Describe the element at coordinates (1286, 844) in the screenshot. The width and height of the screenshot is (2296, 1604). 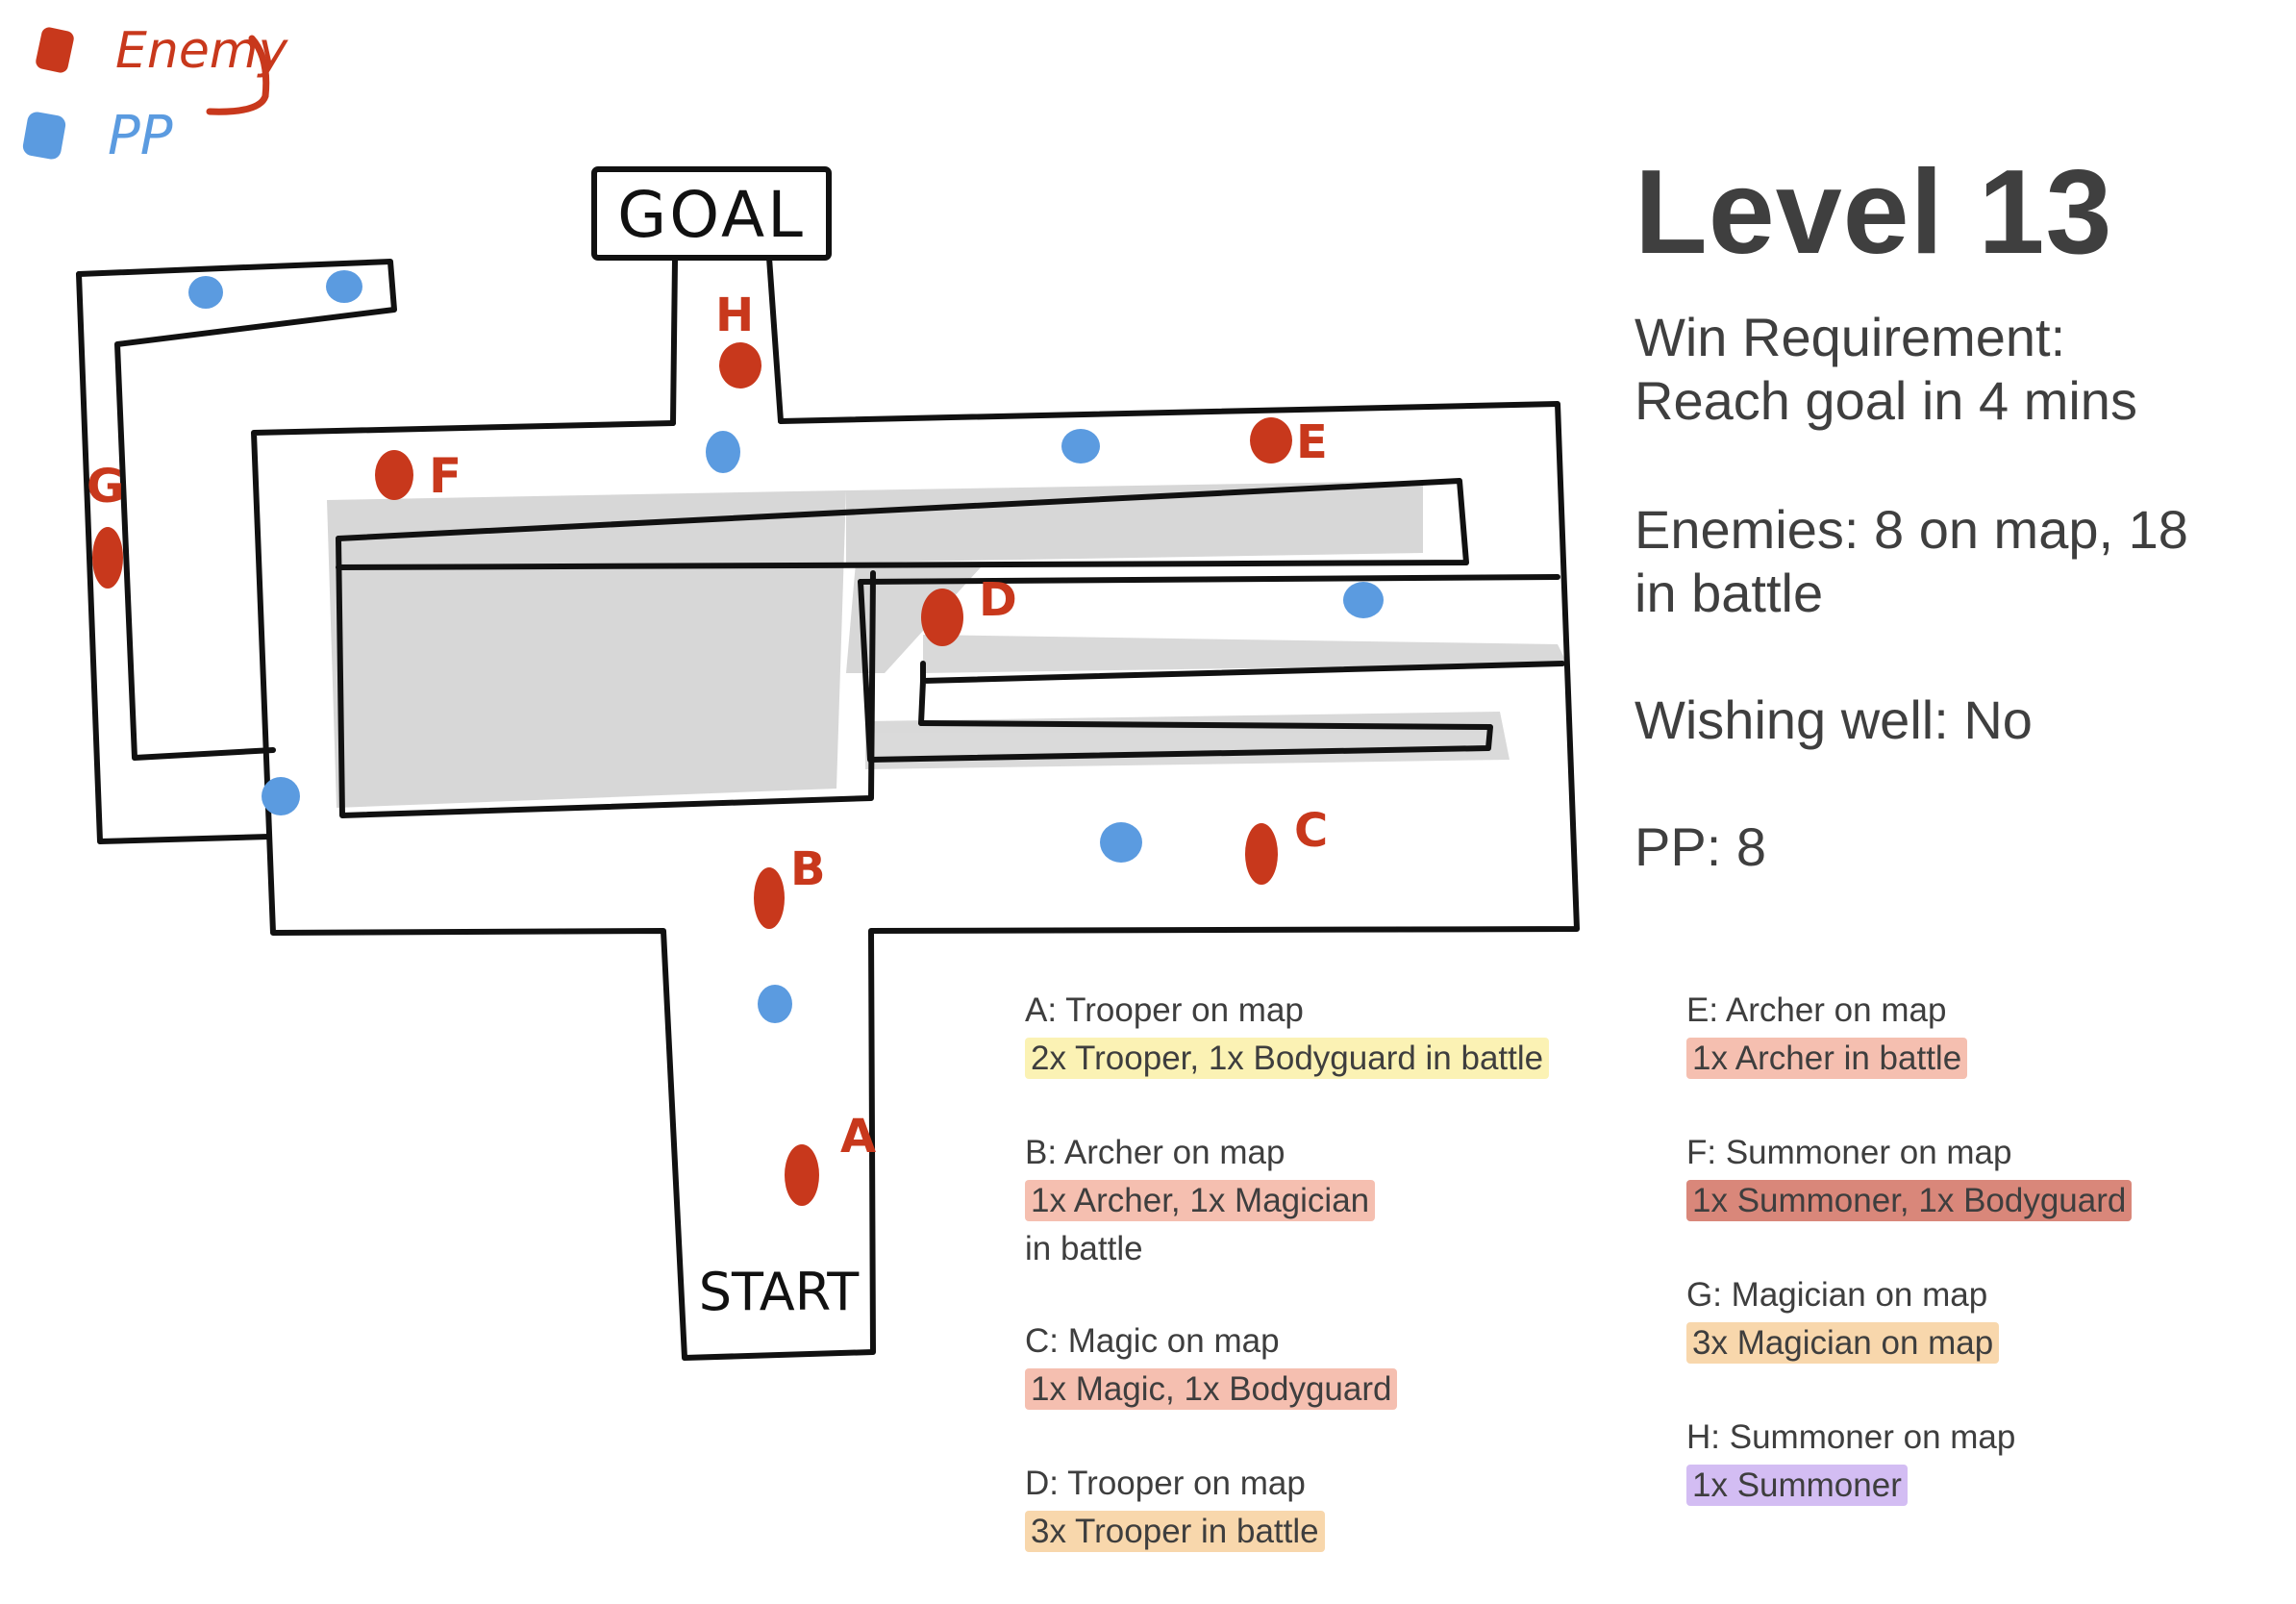
I see `enemy-c: C` at that location.